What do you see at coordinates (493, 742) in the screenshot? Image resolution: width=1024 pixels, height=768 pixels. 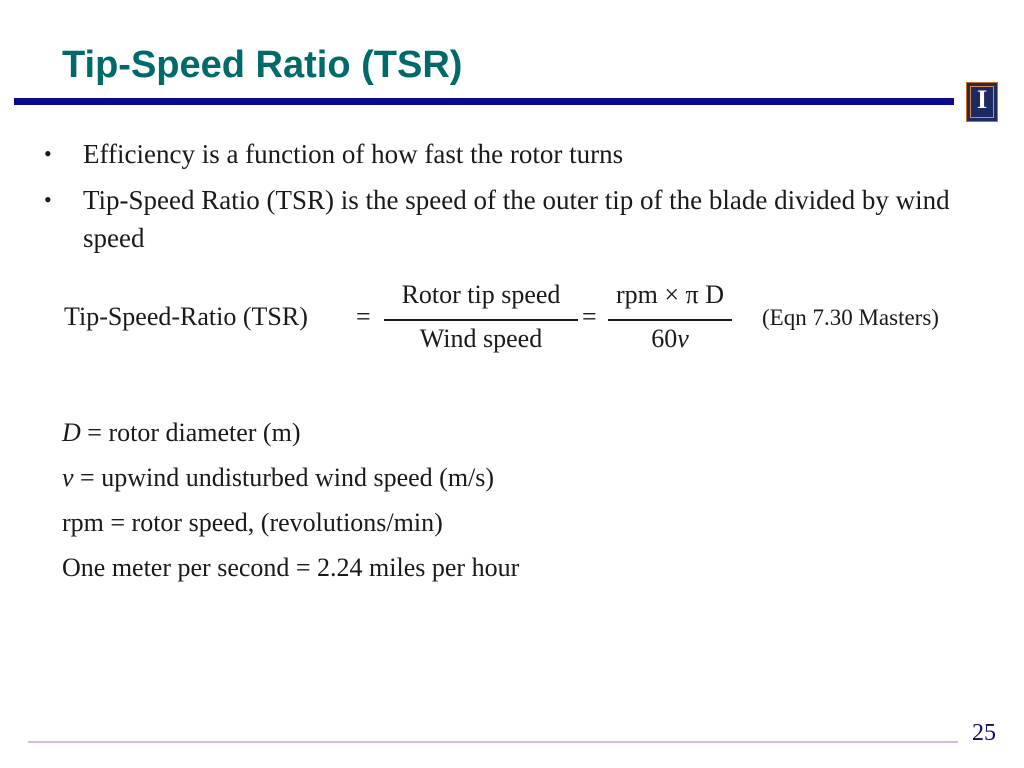 I see `footer-divider` at bounding box center [493, 742].